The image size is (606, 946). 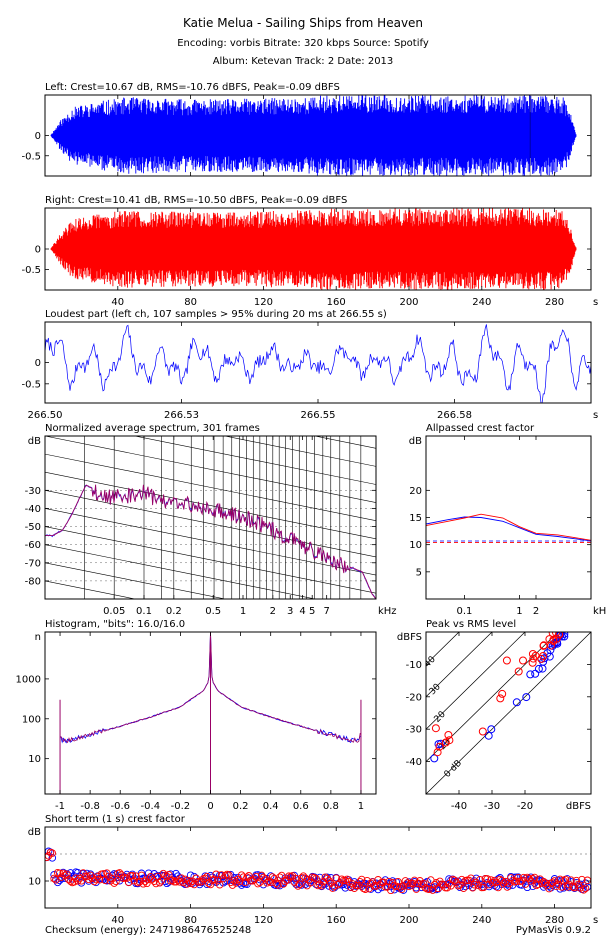 I want to click on chart-allpassed-crest: Allpassed crest factor 20 15 10 5 0.1 12 kHz dB, so click(x=507, y=520).